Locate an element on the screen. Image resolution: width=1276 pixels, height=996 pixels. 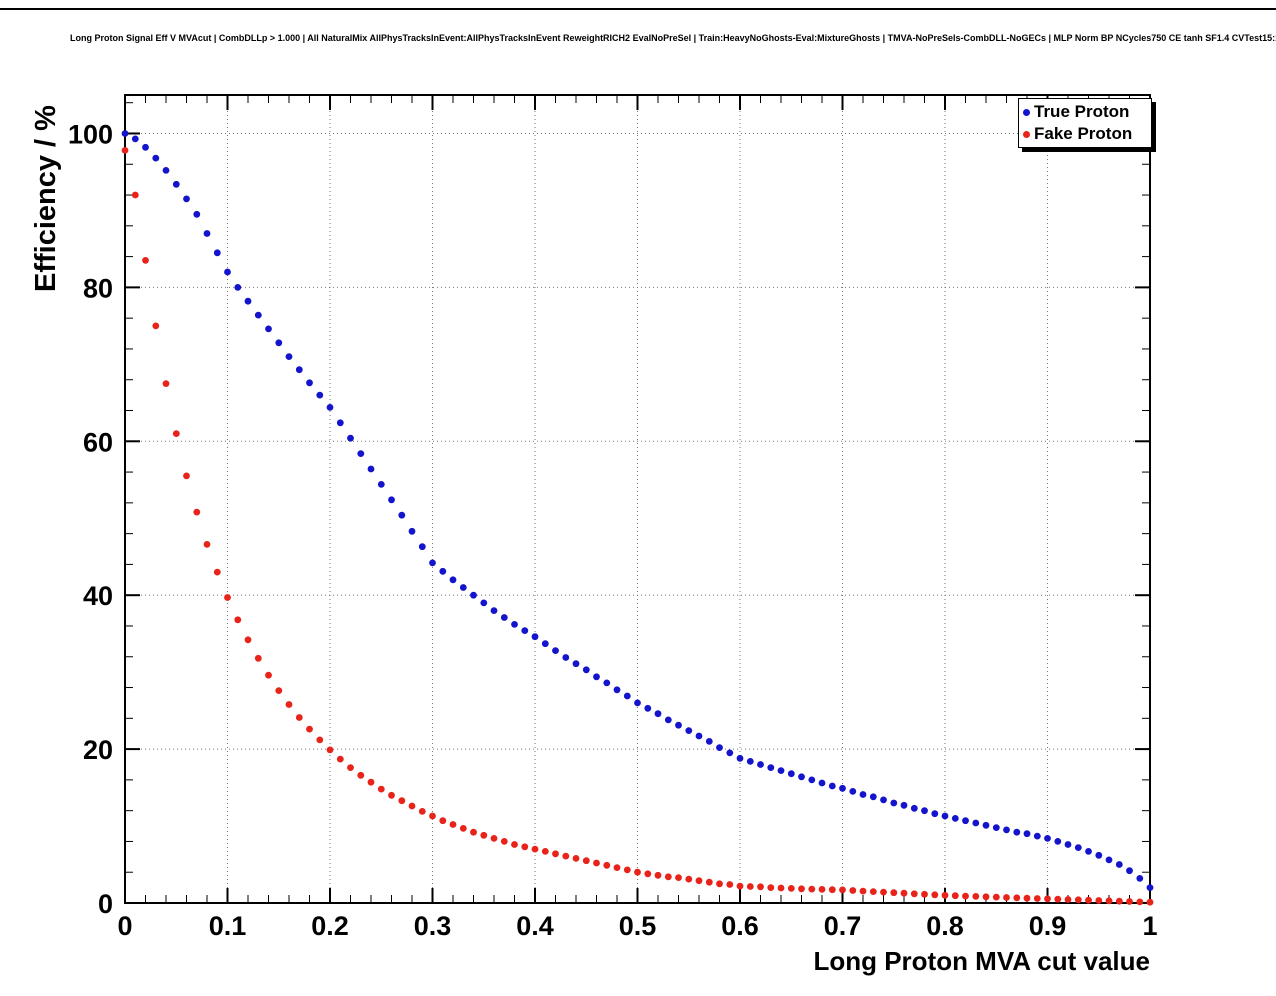
svg-text: 80 is located at coordinates (98, 288).